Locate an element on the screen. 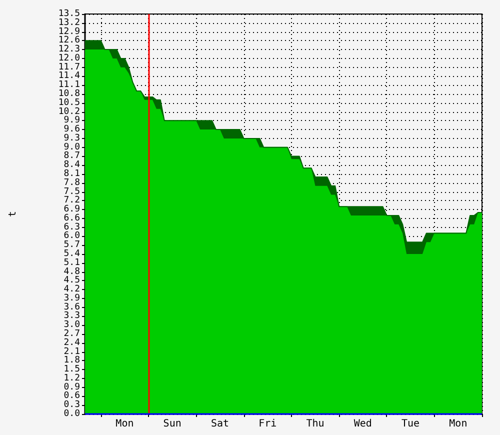 Image resolution: width=500 pixels, height=435 pixels. y-tick-label: 11.4 is located at coordinates (69, 76).